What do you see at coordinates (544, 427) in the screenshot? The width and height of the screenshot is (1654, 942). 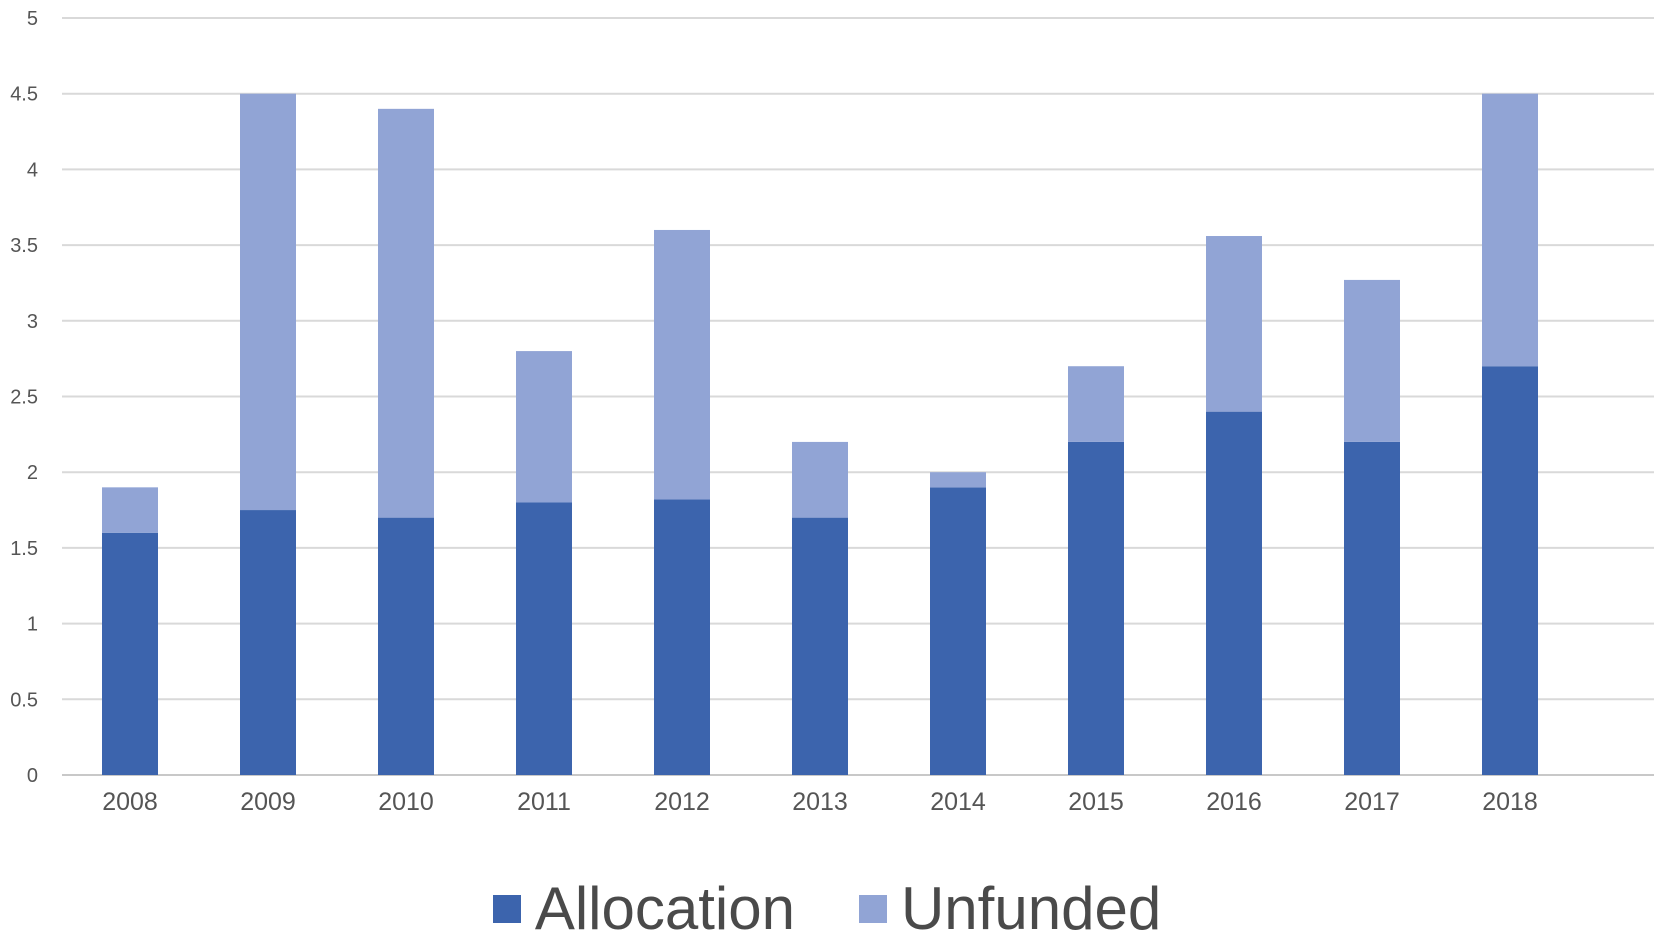 I see `bar-unfunded-2011` at bounding box center [544, 427].